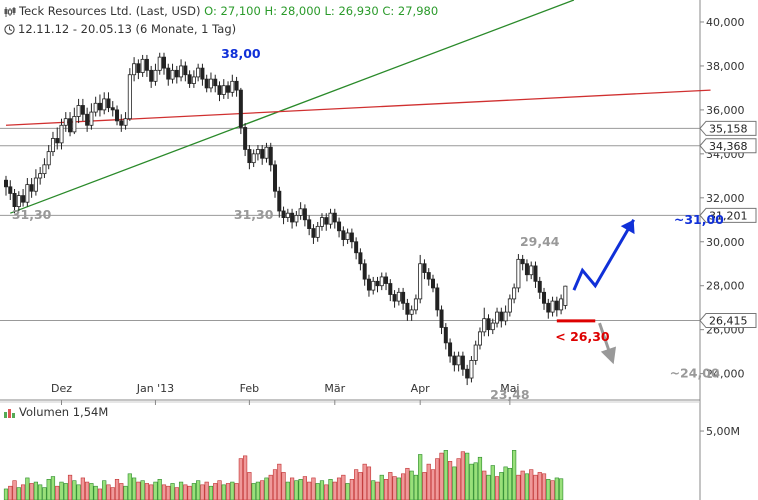 The width and height of the screenshot is (758, 500). What do you see at coordinates (728, 215) in the screenshot?
I see `level-box` at bounding box center [728, 215].